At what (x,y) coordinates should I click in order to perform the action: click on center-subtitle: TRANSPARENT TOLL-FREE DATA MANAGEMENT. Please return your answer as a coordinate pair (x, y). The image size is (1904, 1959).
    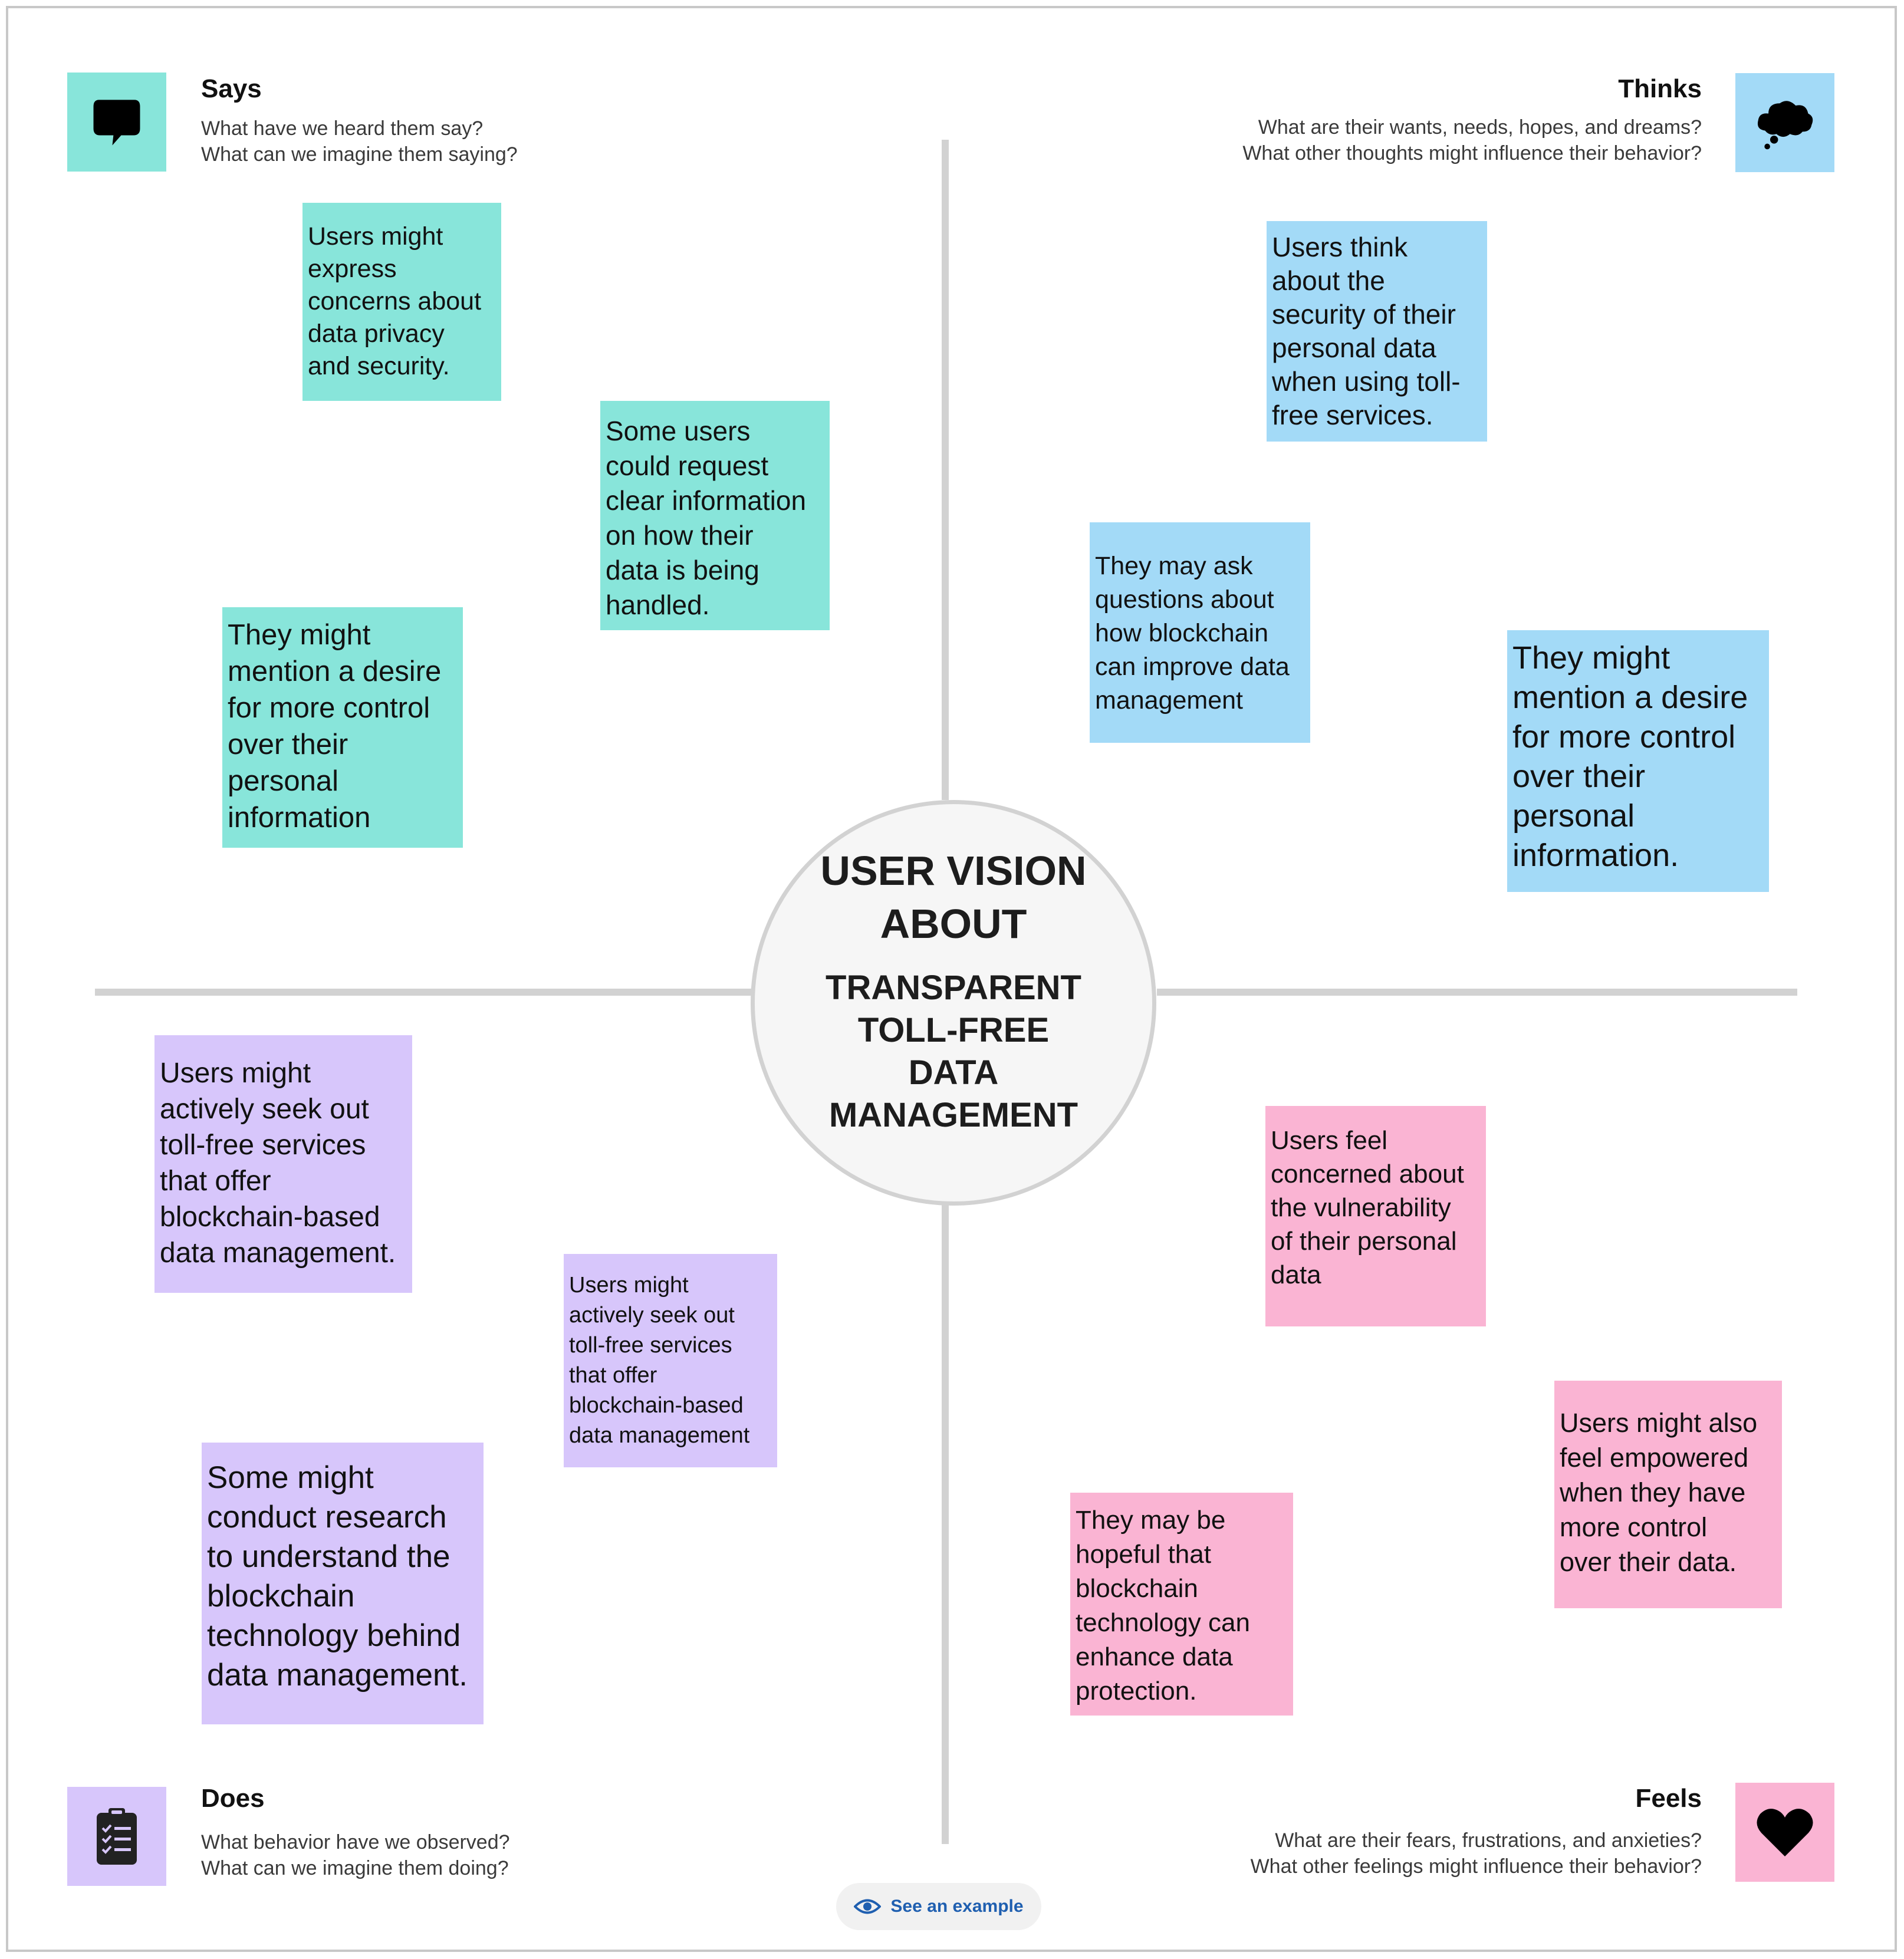
    Looking at the image, I should click on (953, 1051).